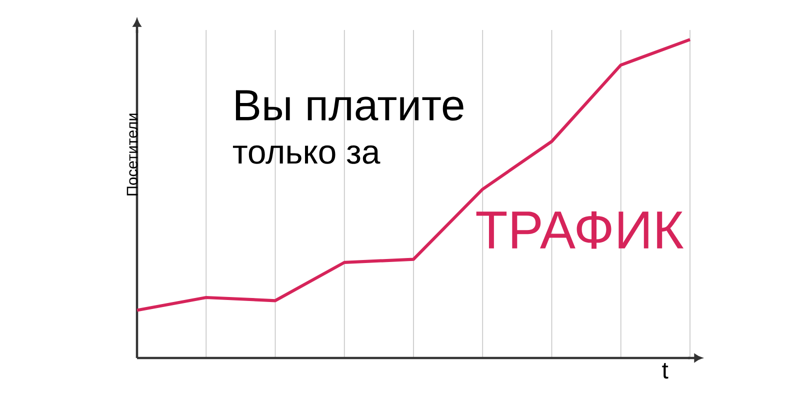  I want to click on x-axis-title: t, so click(665, 370).